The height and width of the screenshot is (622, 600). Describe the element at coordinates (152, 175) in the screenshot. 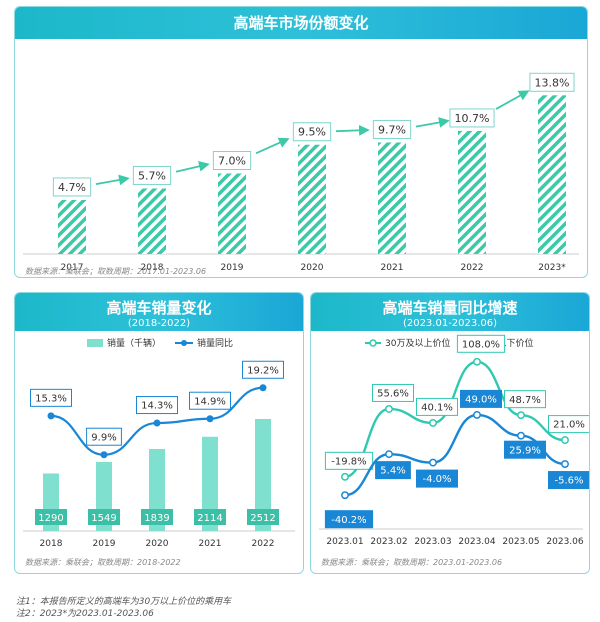

I see `share-value-label: 5.7%` at that location.